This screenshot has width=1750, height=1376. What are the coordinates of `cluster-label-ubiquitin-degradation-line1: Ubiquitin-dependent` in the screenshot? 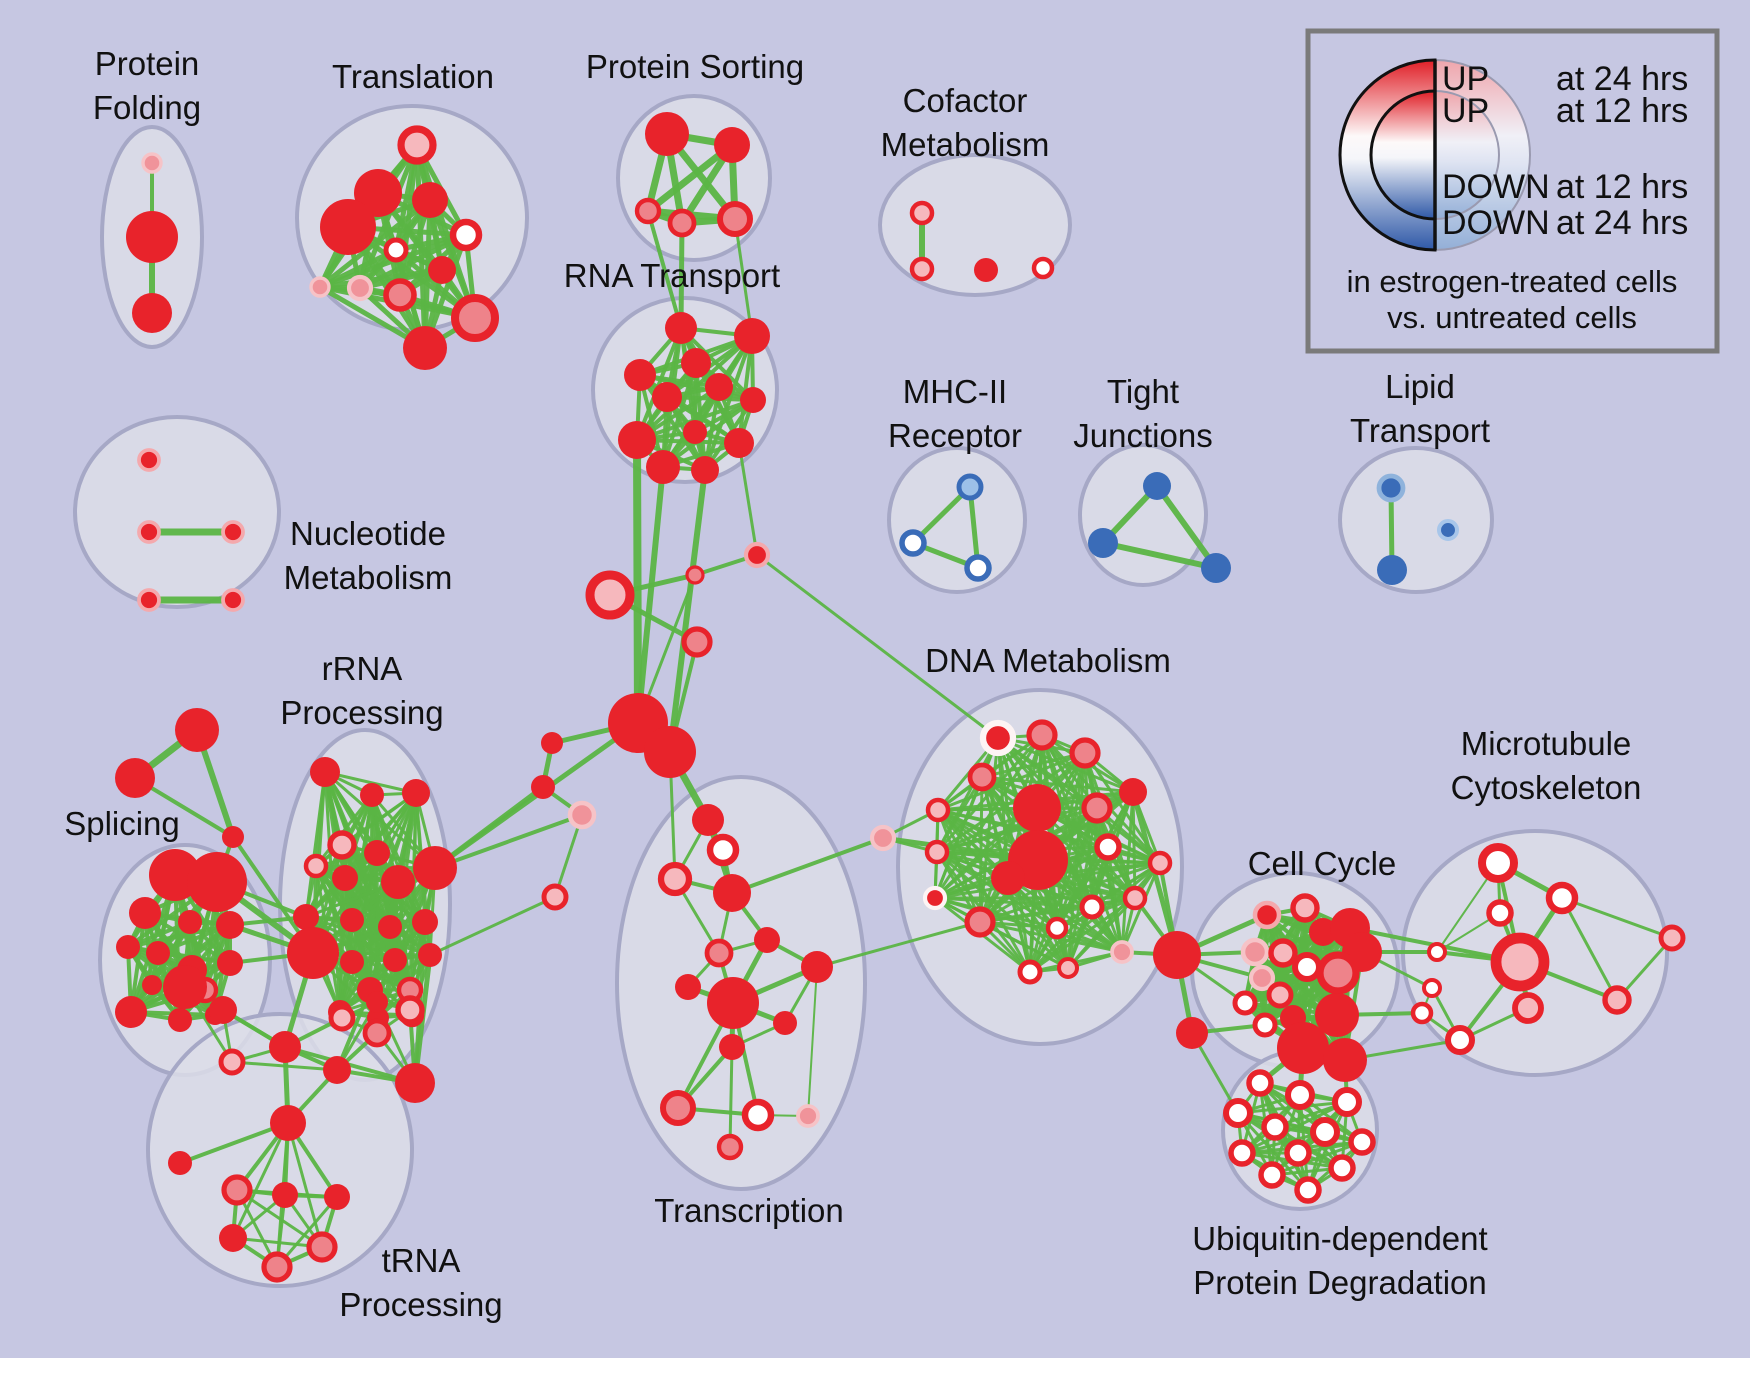 It's located at (1339, 1238).